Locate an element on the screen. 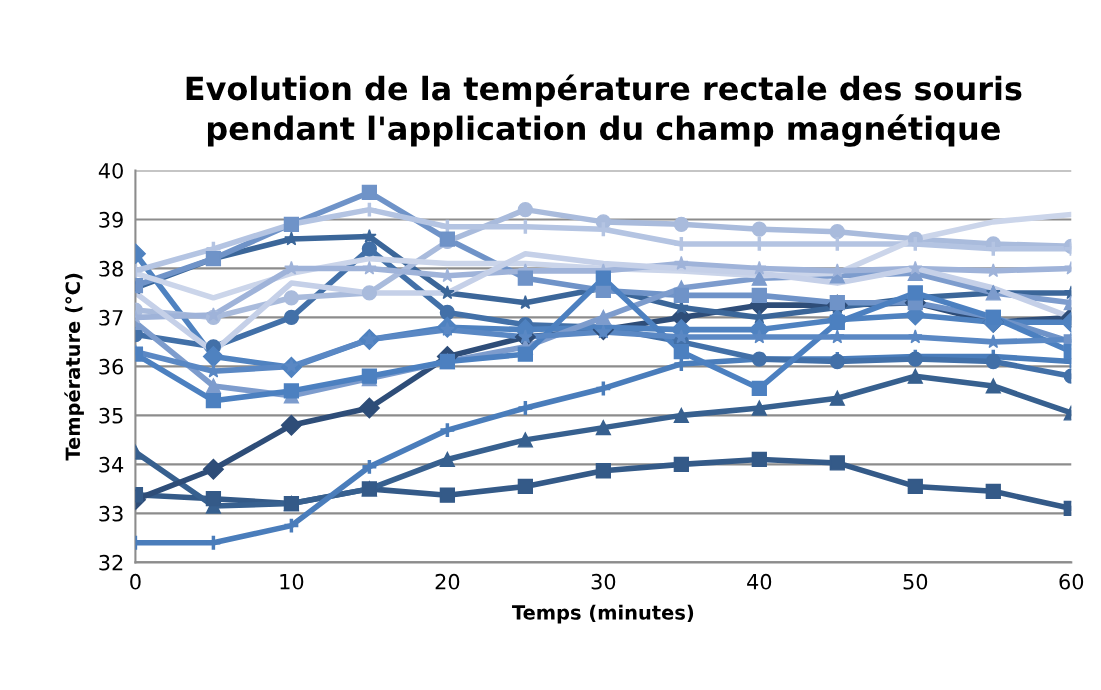  y-tick-label: 34 is located at coordinates (111, 464).